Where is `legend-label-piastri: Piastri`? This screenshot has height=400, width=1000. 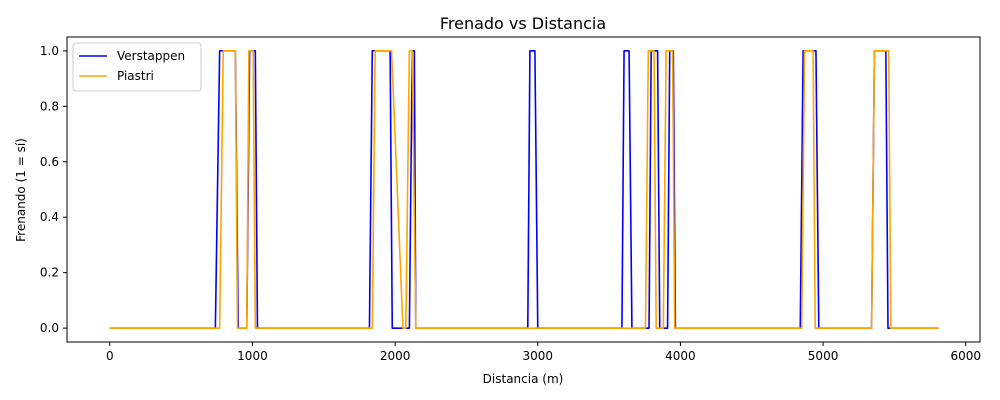 legend-label-piastri: Piastri is located at coordinates (135, 76).